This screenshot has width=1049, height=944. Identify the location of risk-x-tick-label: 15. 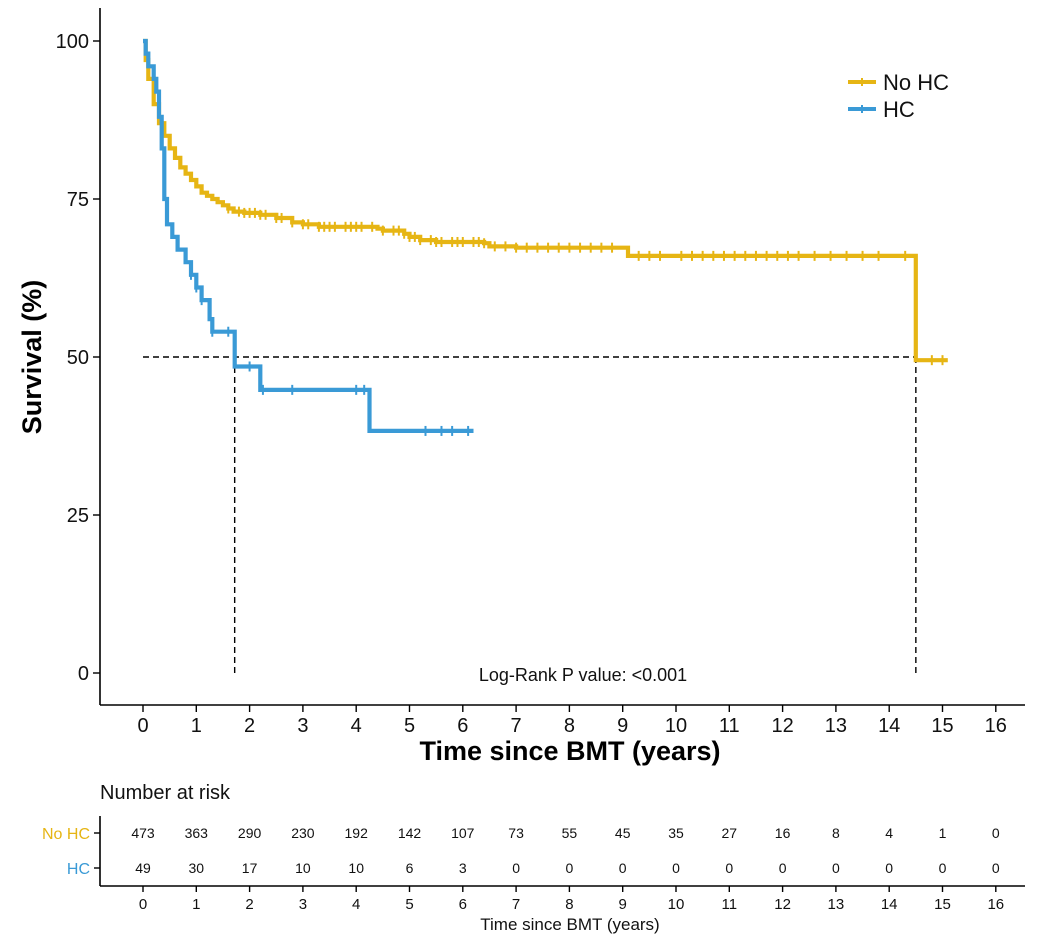
(942, 904).